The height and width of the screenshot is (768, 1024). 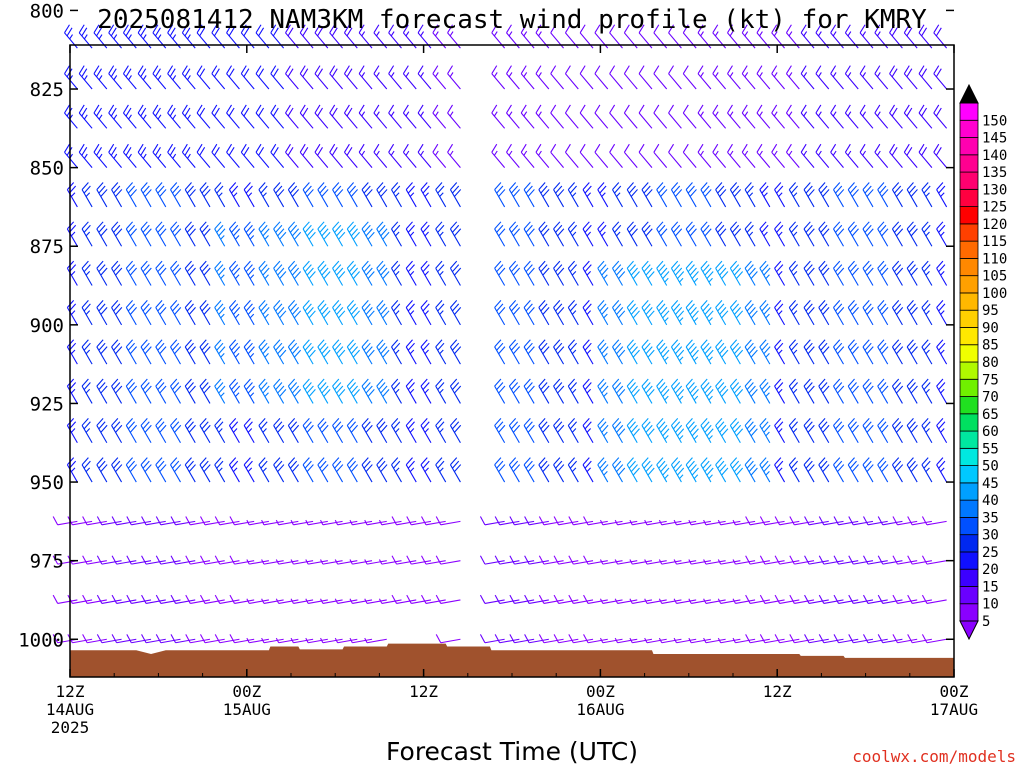 What do you see at coordinates (990, 467) in the screenshot?
I see `colorbar-label: 50` at bounding box center [990, 467].